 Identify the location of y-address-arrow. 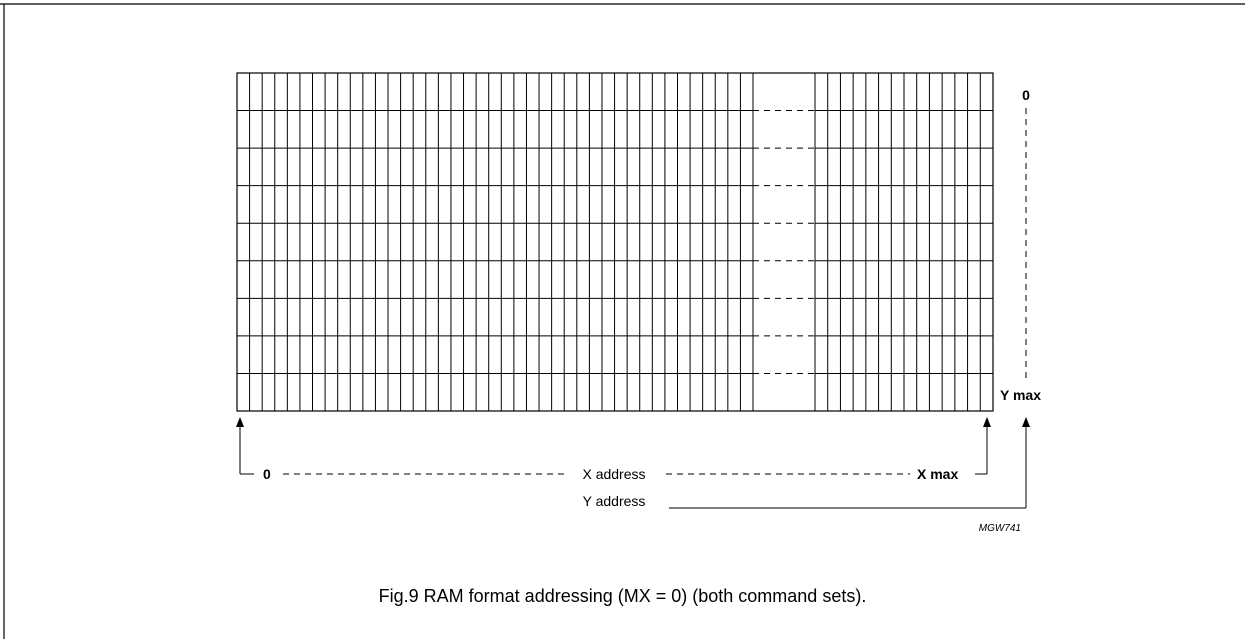
(849, 463).